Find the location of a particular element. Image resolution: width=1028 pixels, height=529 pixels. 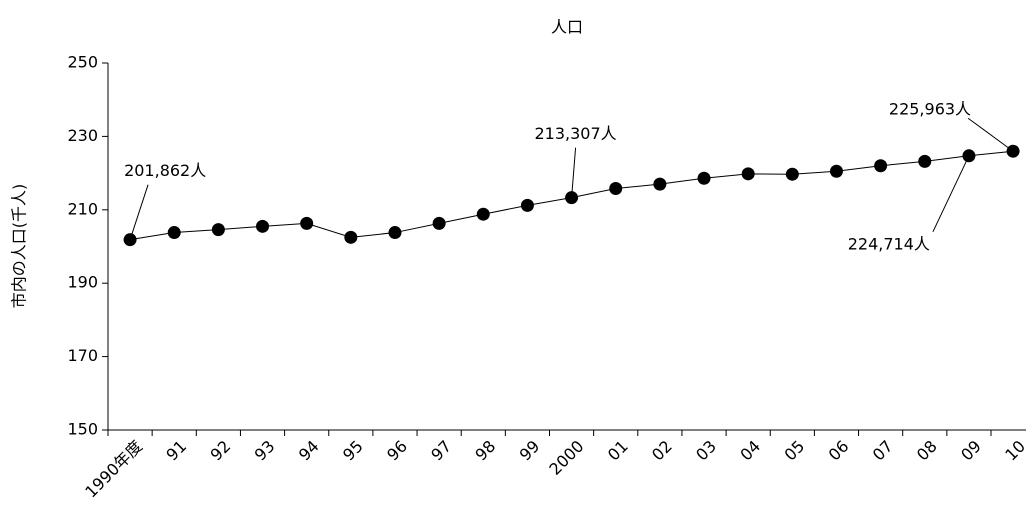

x-tick-label: 98 is located at coordinates (485, 451).